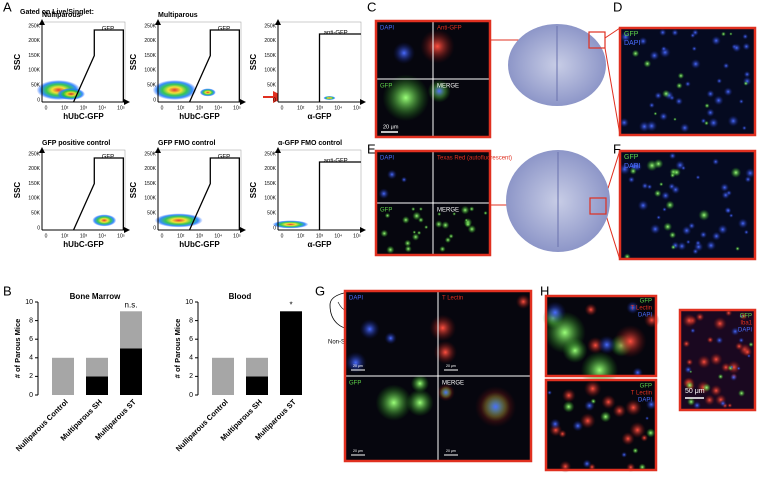 Image resolution: width=757 pixels, height=477 pixels. Describe the element at coordinates (272, 214) in the screenshot. I see `y-tick-label: 50K` at that location.